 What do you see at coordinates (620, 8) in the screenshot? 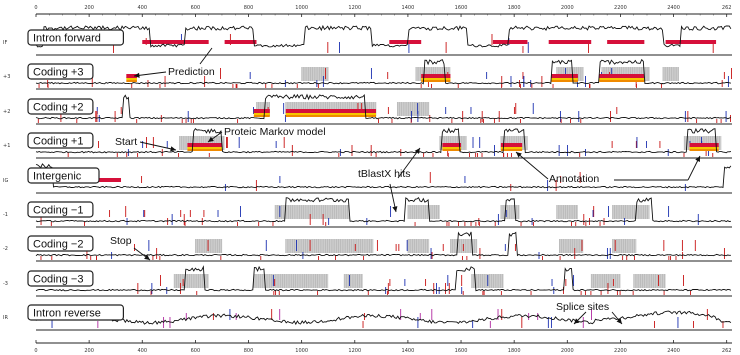
I see `top-tick-label: 2200` at bounding box center [620, 8].